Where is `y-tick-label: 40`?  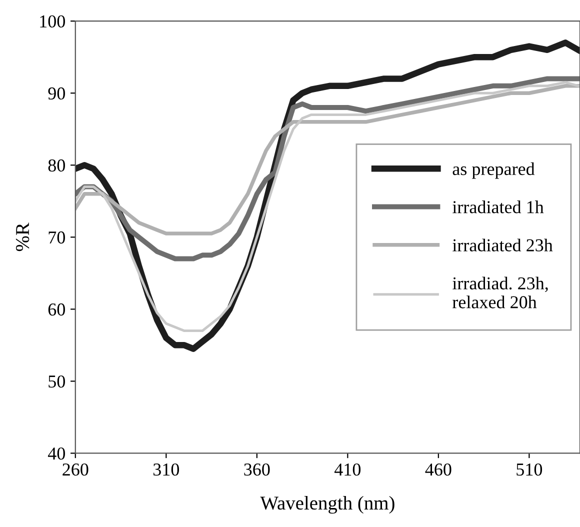
y-tick-label: 40 is located at coordinates (56, 453).